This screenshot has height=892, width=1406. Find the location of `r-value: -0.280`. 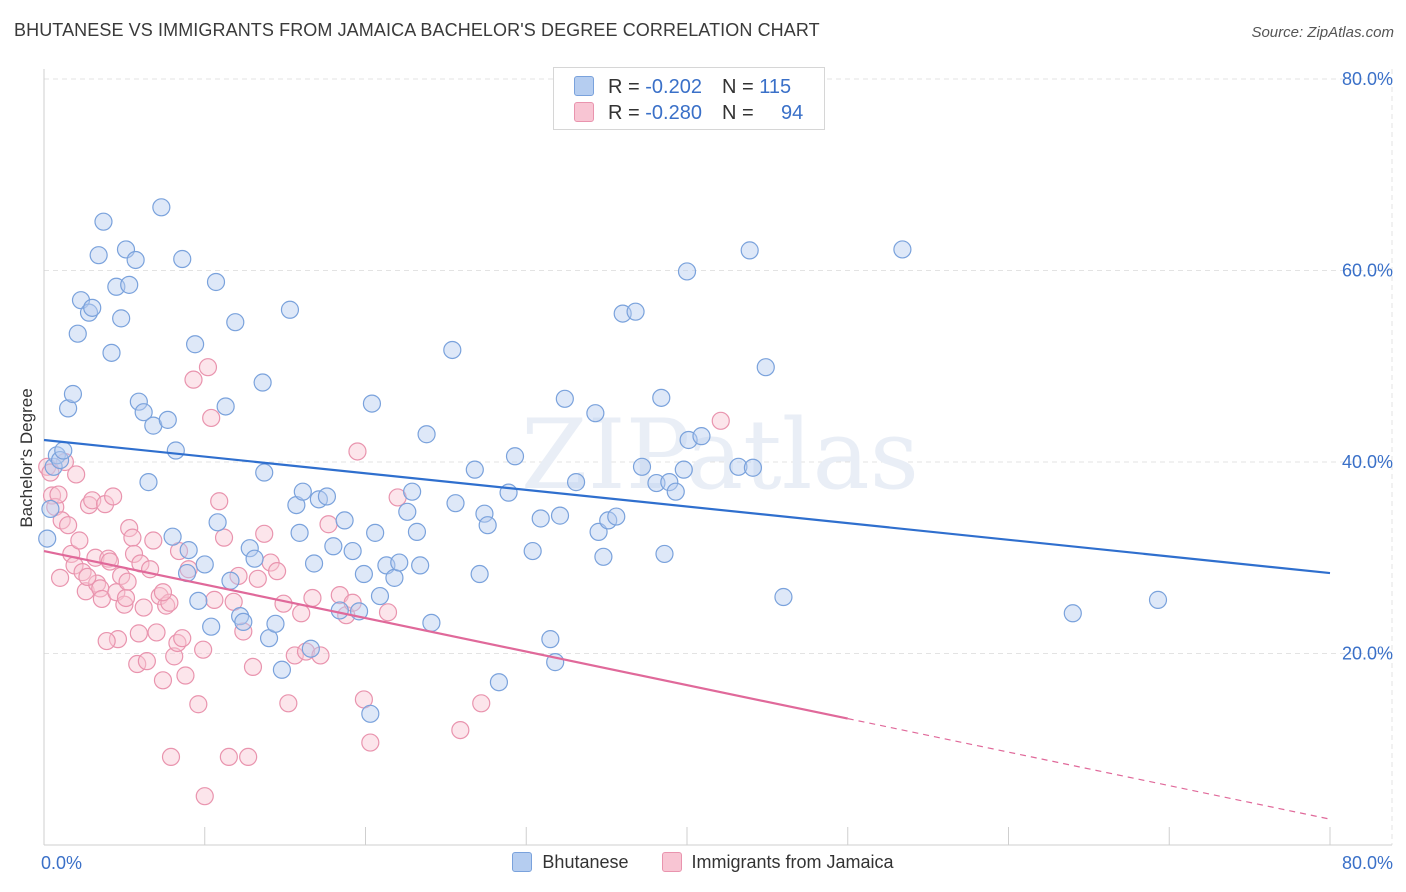

r-value: -0.280 is located at coordinates (673, 113).